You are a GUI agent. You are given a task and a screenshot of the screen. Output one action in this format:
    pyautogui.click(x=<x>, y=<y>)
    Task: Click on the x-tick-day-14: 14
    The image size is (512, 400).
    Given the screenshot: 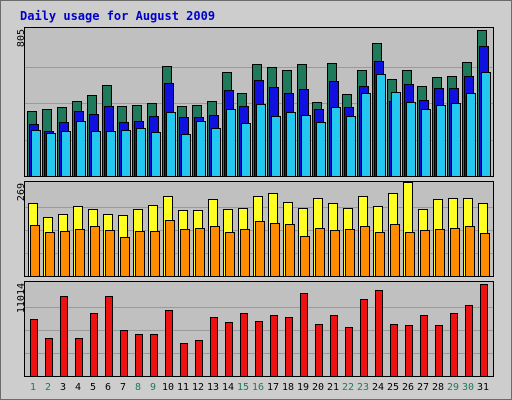 What is the action you would take?
    pyautogui.click(x=228, y=387)
    